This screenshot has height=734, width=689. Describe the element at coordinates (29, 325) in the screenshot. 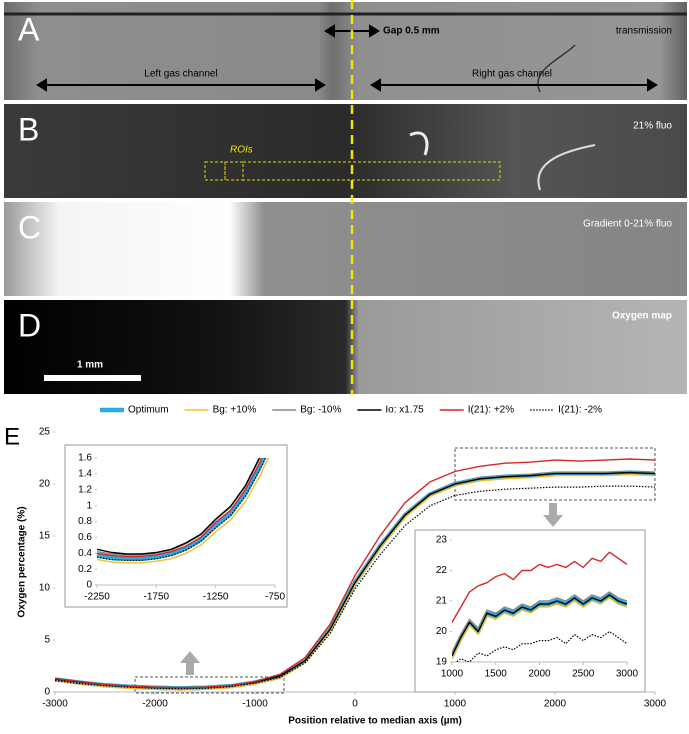

I see `panel-label: D` at that location.